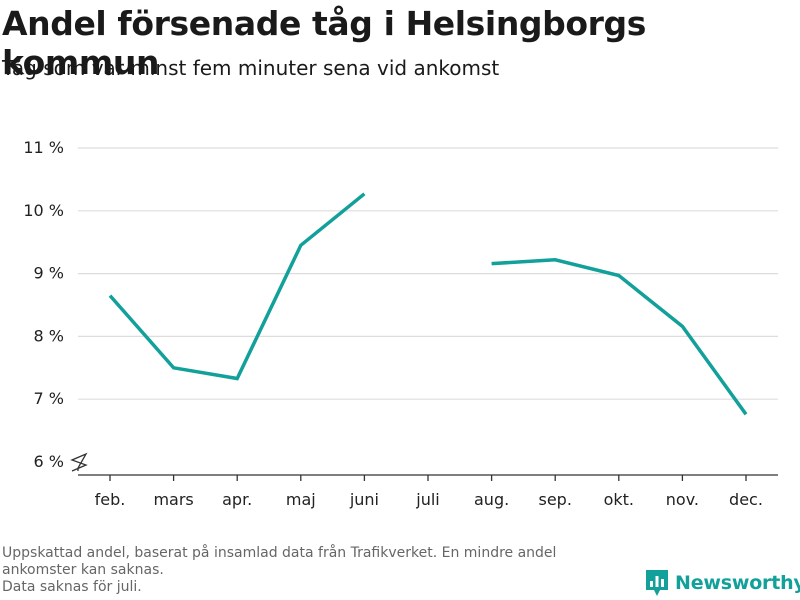 The image size is (800, 600). What do you see at coordinates (72, 587) in the screenshot?
I see `footnote-line-3: Data saknas för juli.` at bounding box center [72, 587].